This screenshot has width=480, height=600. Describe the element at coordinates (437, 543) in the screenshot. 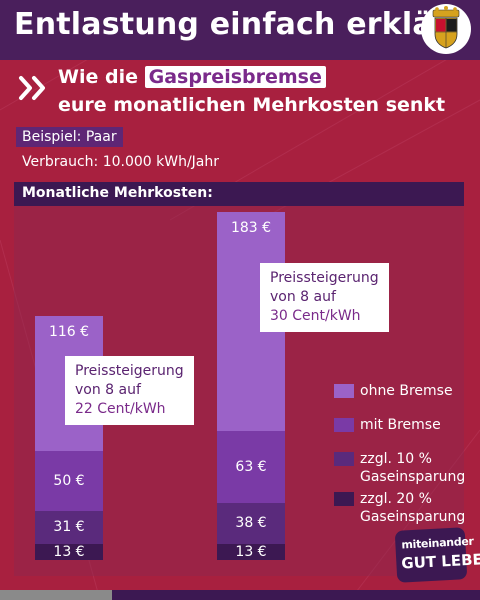

I see `logo-line-1: miteinander` at that location.